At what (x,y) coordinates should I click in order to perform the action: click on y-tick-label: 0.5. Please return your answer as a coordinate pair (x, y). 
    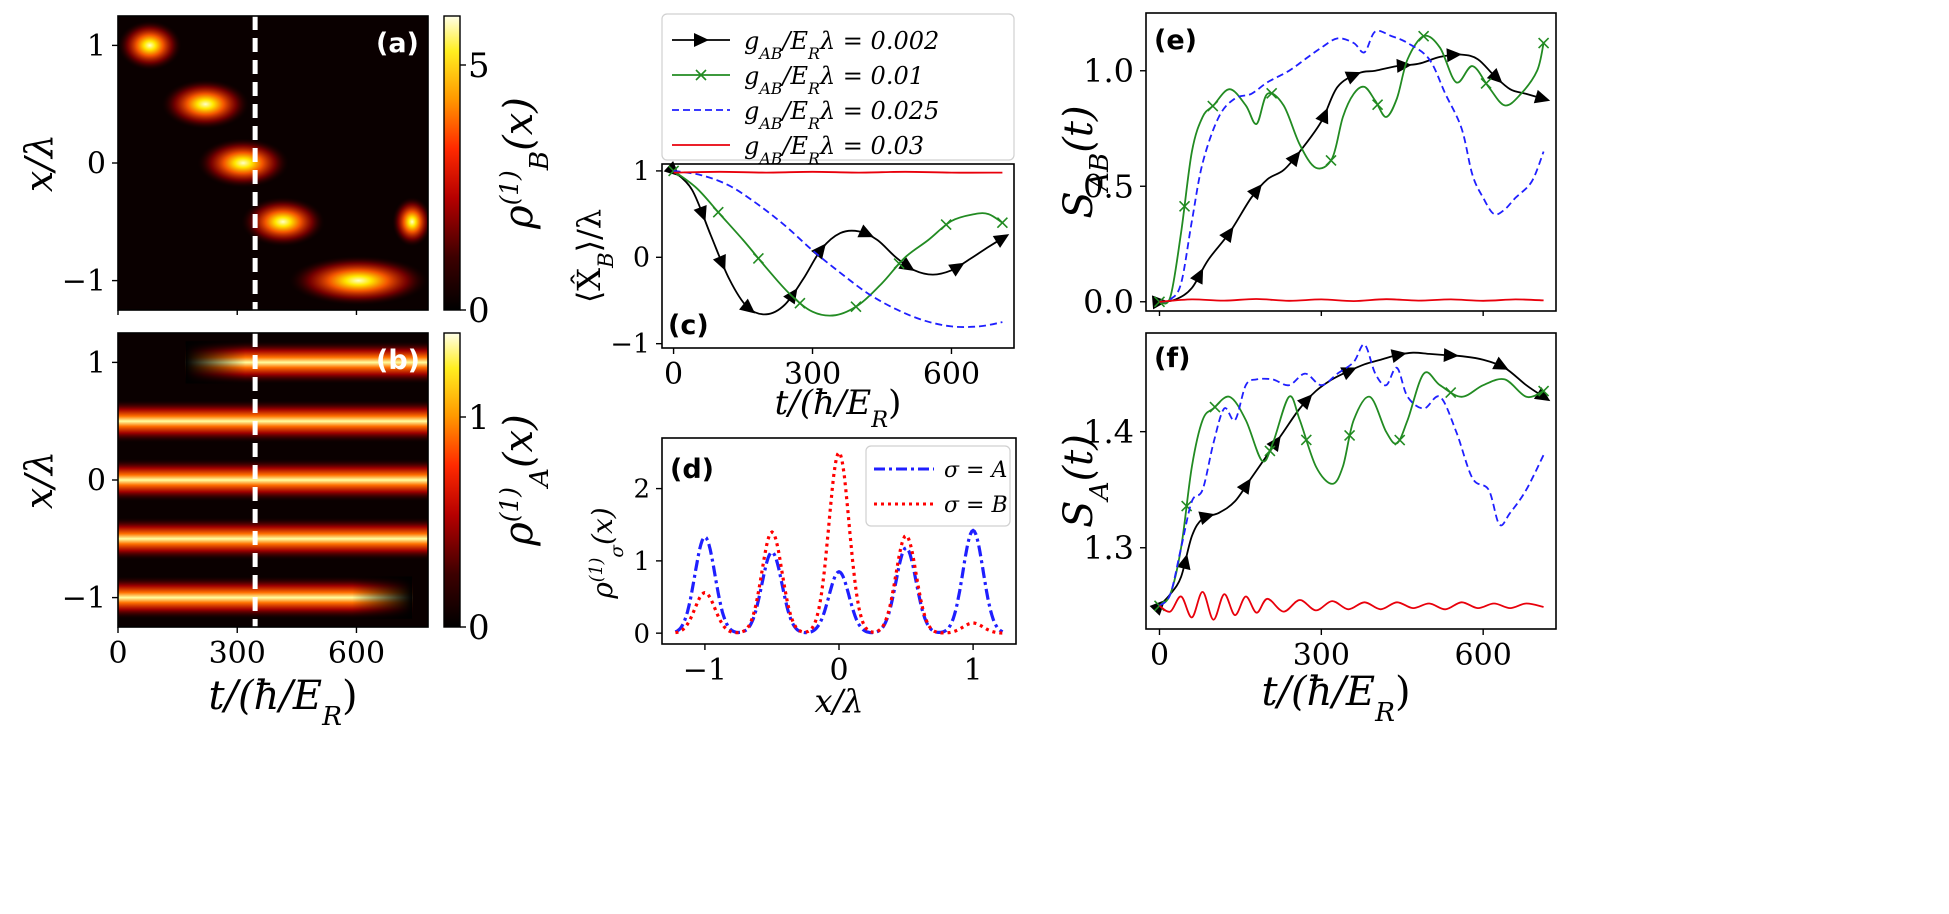
    Looking at the image, I should click on (1108, 186).